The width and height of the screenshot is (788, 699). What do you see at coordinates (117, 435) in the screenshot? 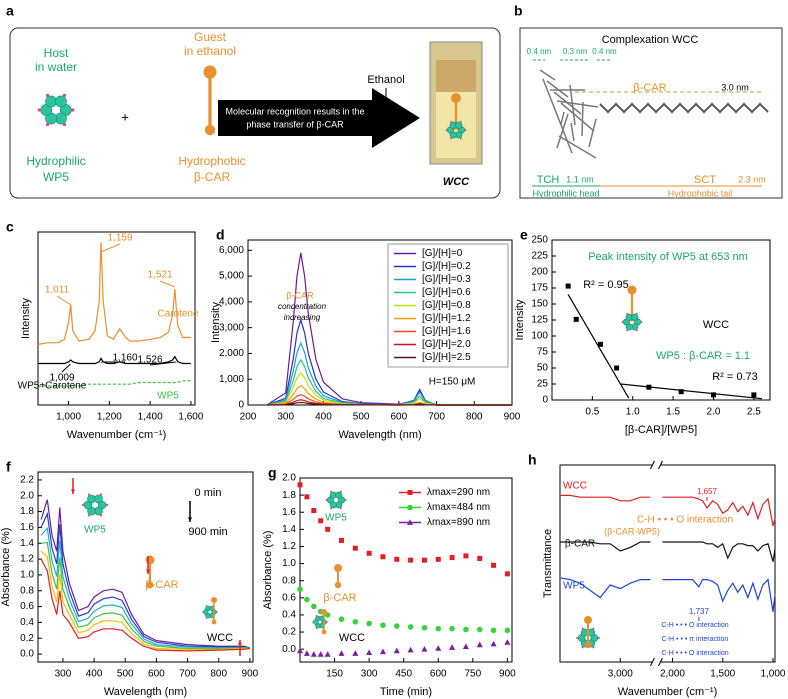
I see `x-axis-label: Wavenumber (cm⁻¹)` at bounding box center [117, 435].